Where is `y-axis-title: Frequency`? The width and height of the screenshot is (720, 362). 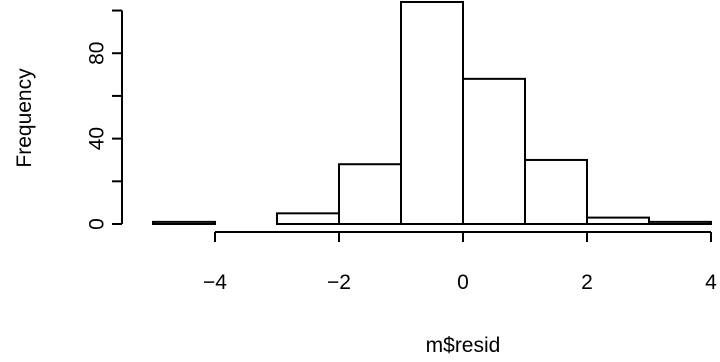
y-axis-title: Frequency is located at coordinates (24, 118).